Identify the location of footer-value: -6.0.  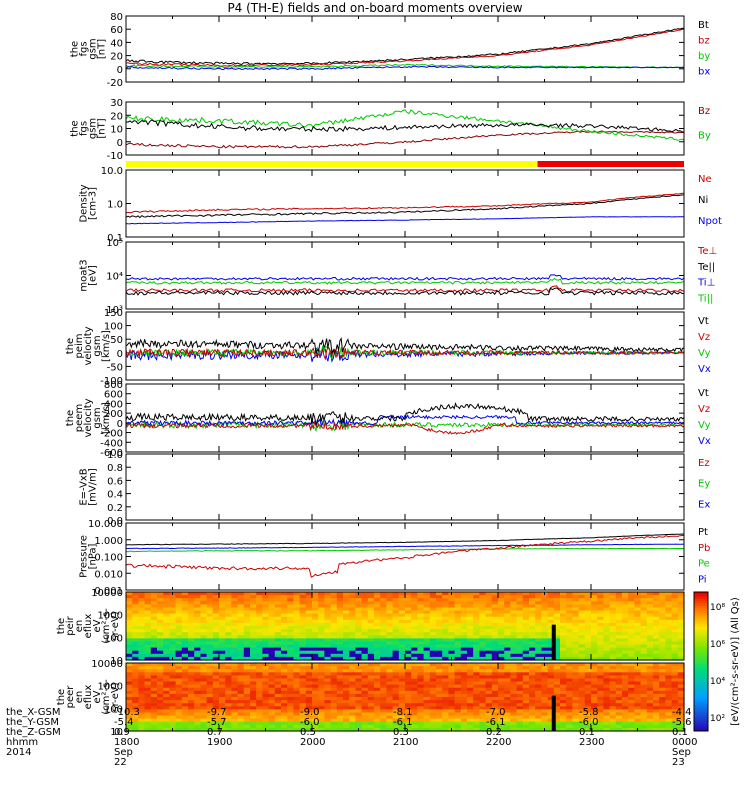
(310, 722).